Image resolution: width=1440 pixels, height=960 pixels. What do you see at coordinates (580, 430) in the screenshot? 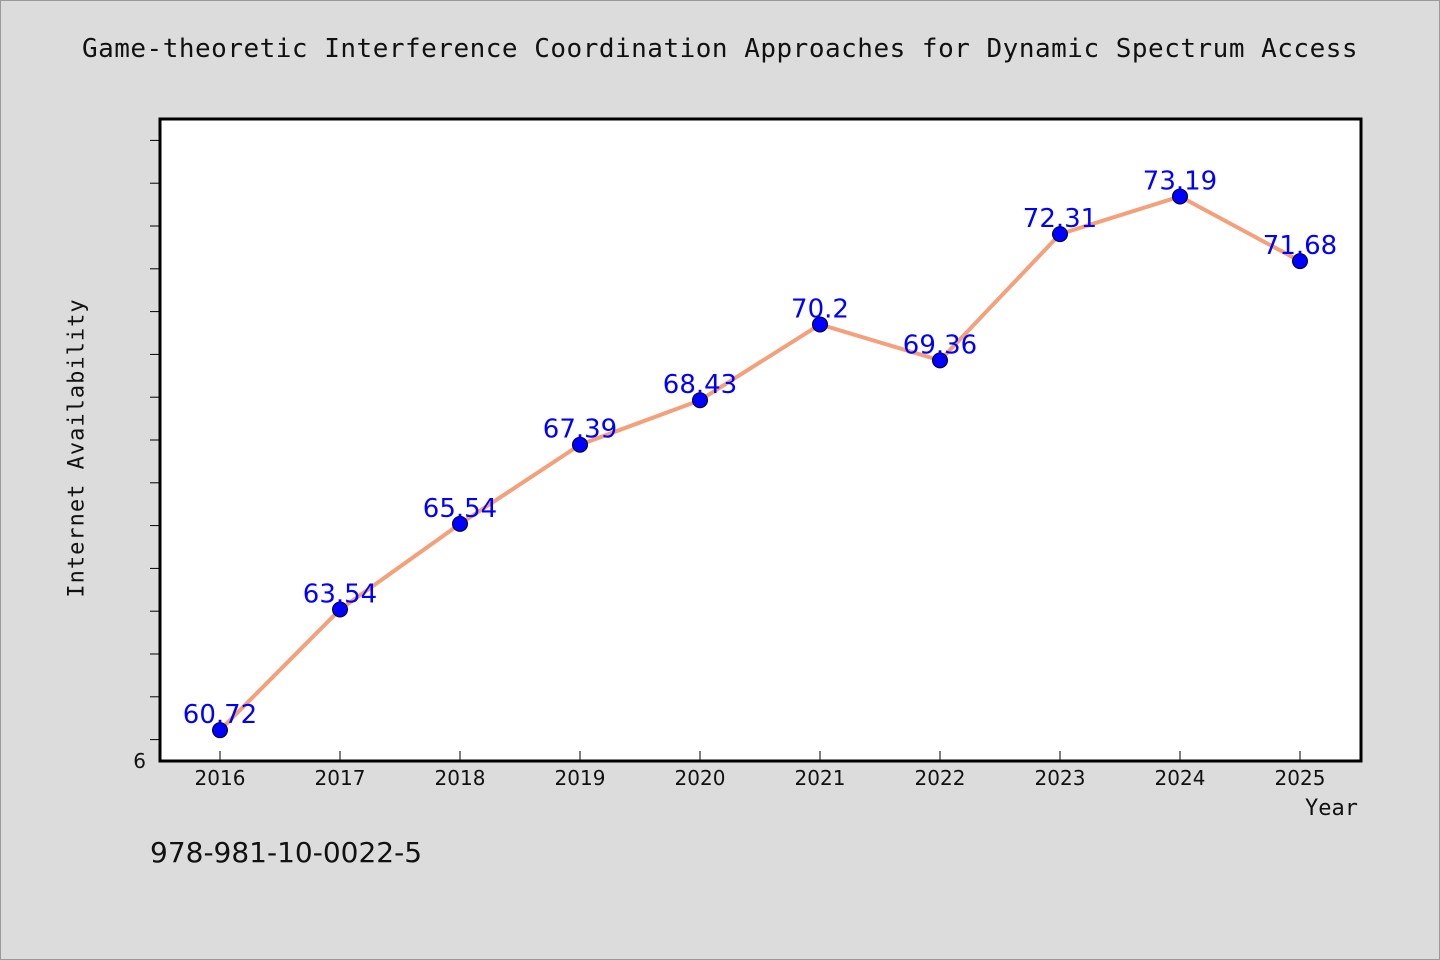
I see `data-label: 67.39` at bounding box center [580, 430].